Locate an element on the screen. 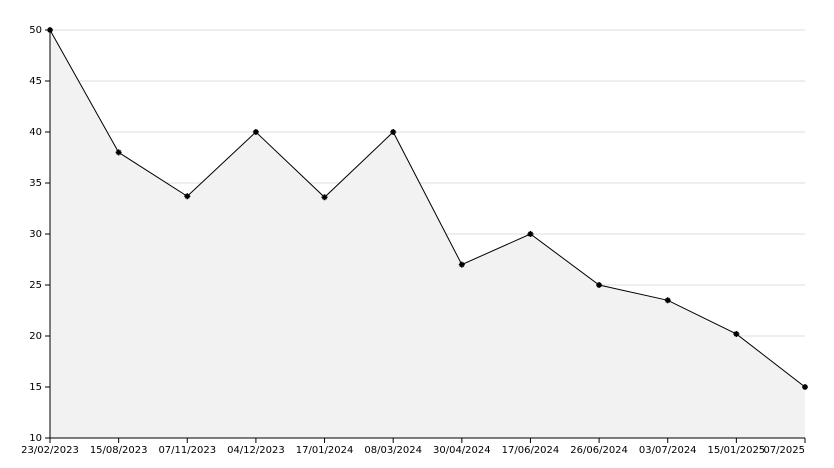 Image resolution: width=834 pixels, height=468 pixels. y-tick-label: 50 is located at coordinates (35, 30).